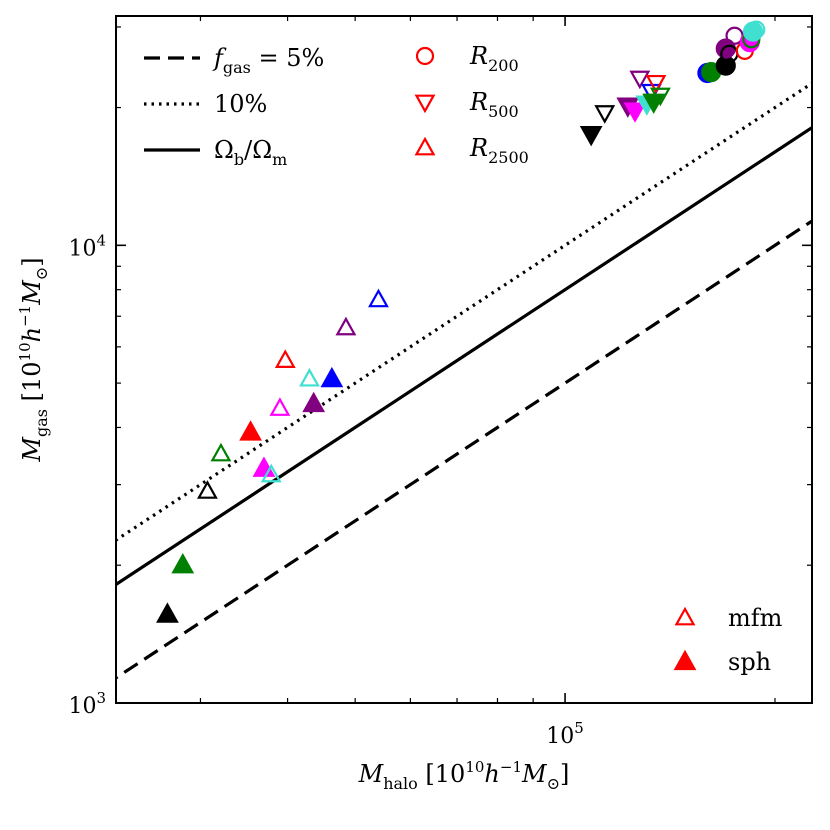  I want to click on legend-line-label: fgas = 5%, so click(268, 60).